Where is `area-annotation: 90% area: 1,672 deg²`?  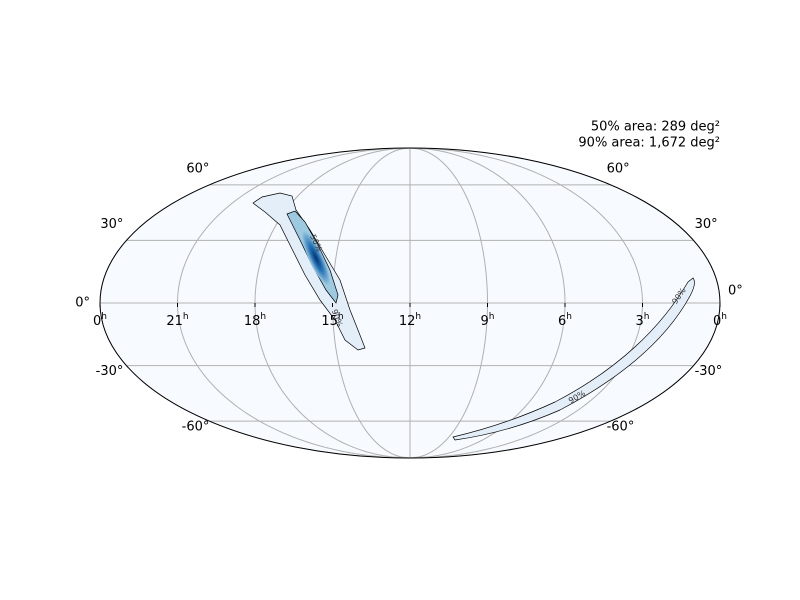
area-annotation: 90% area: 1,672 deg² is located at coordinates (649, 143).